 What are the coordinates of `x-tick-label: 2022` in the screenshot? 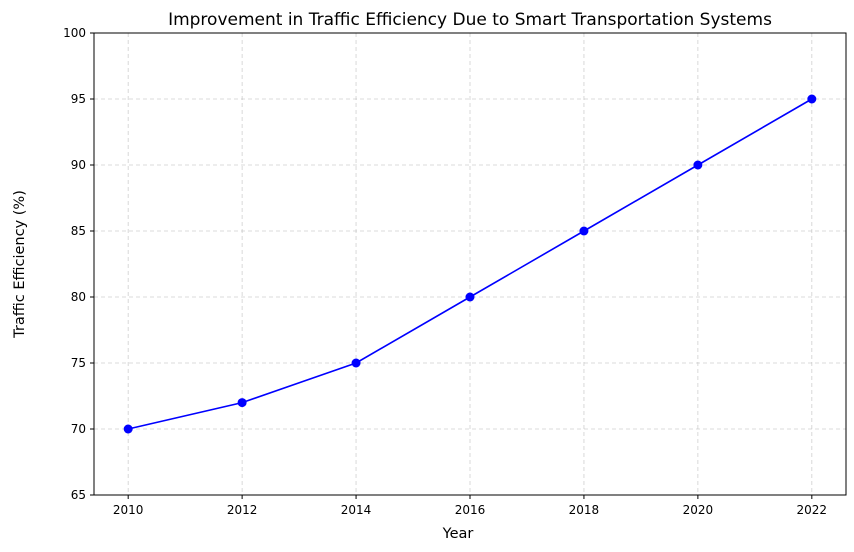 It's located at (812, 510).